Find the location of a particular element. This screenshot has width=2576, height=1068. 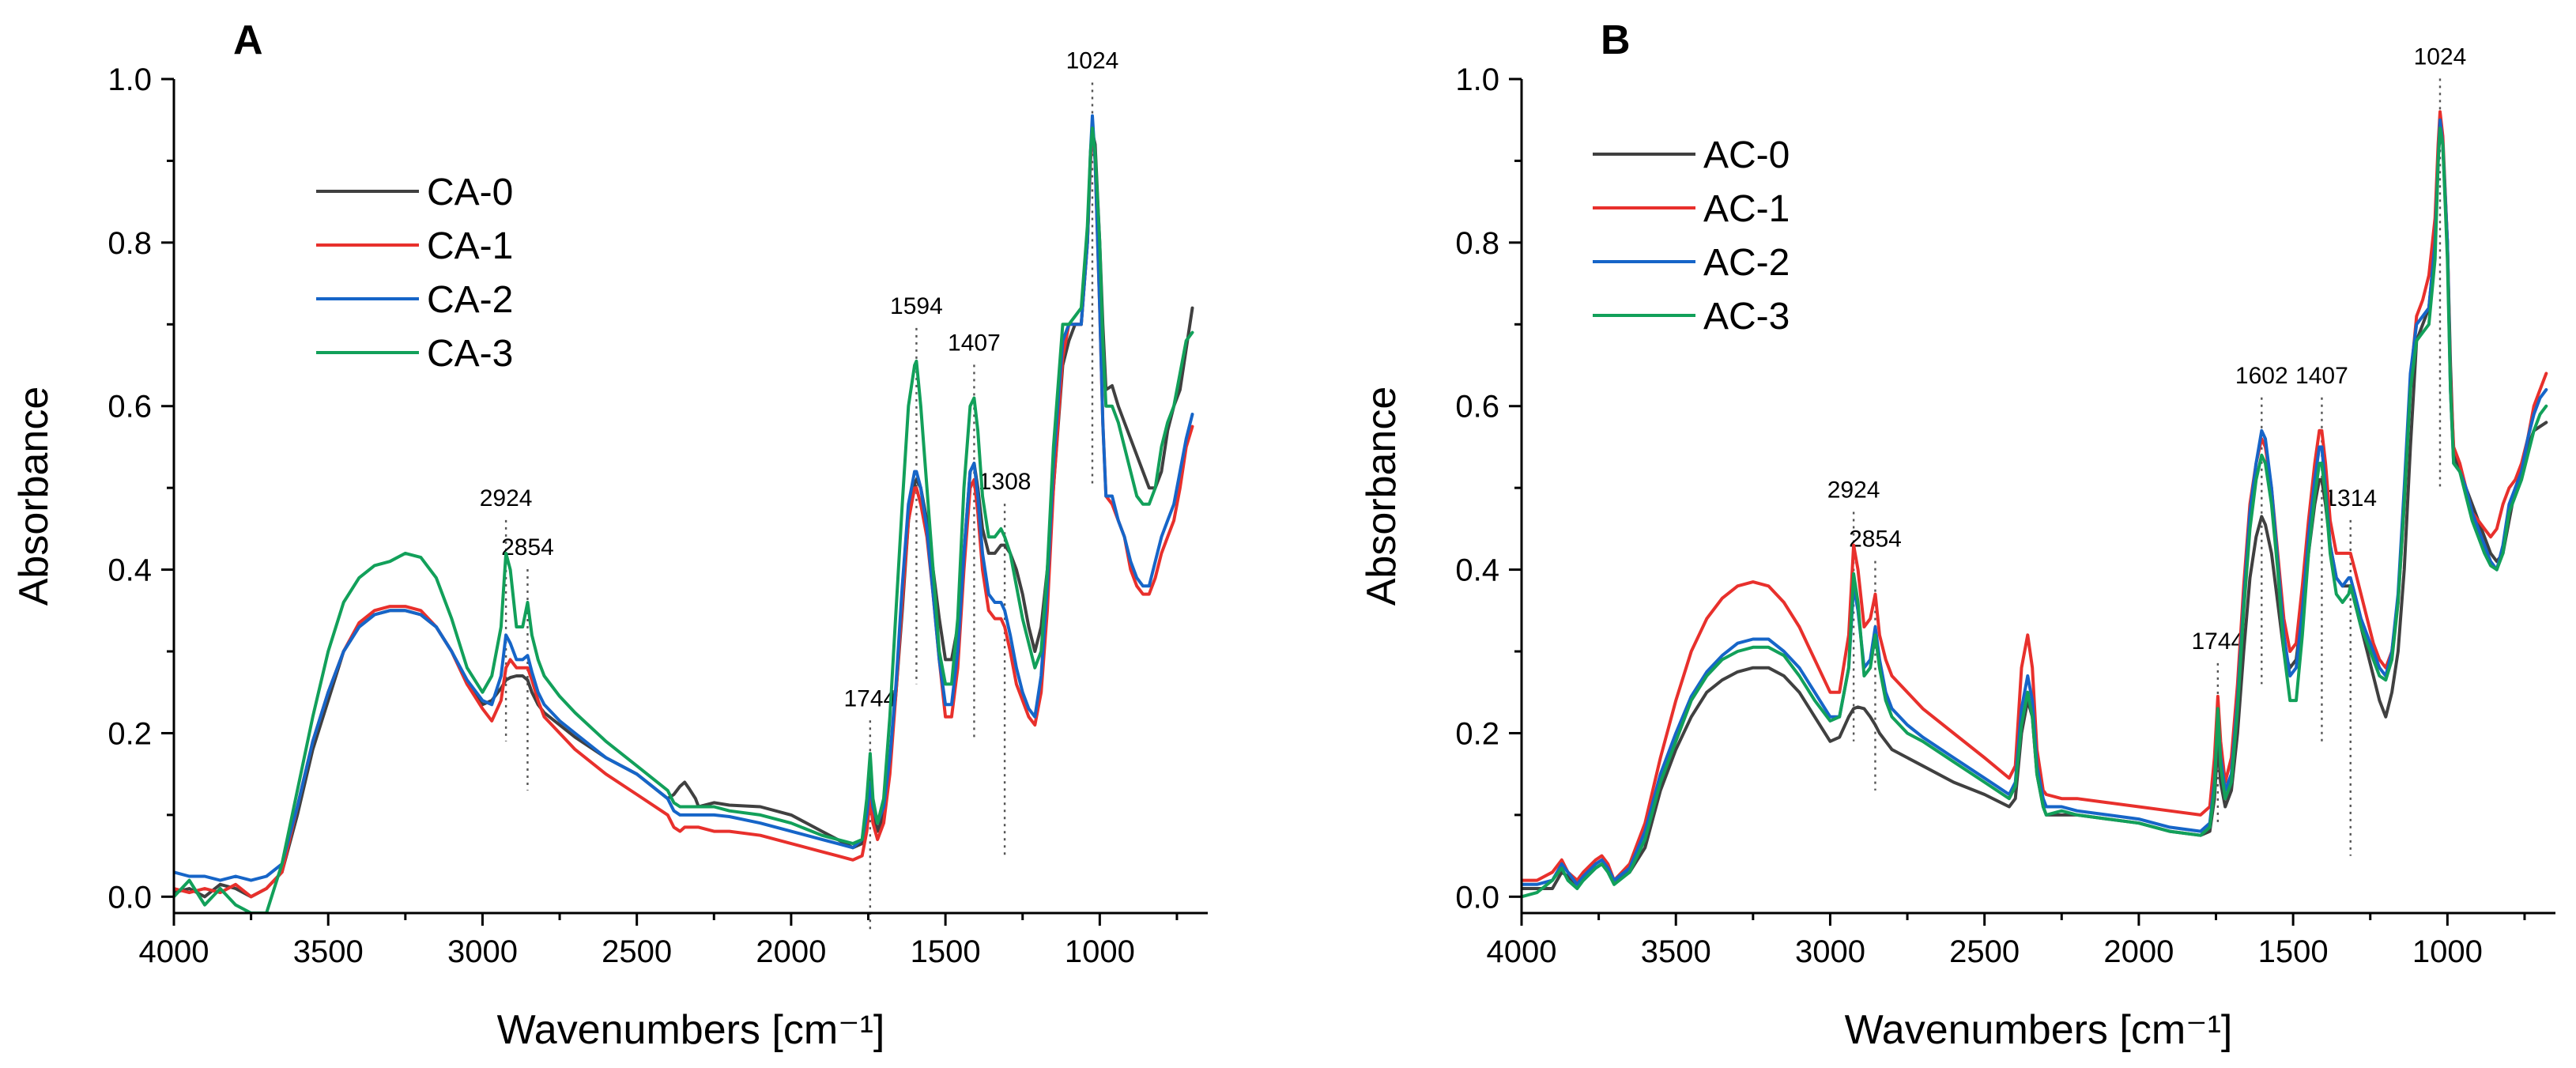

legend-label: AC-3 is located at coordinates (1746, 317).